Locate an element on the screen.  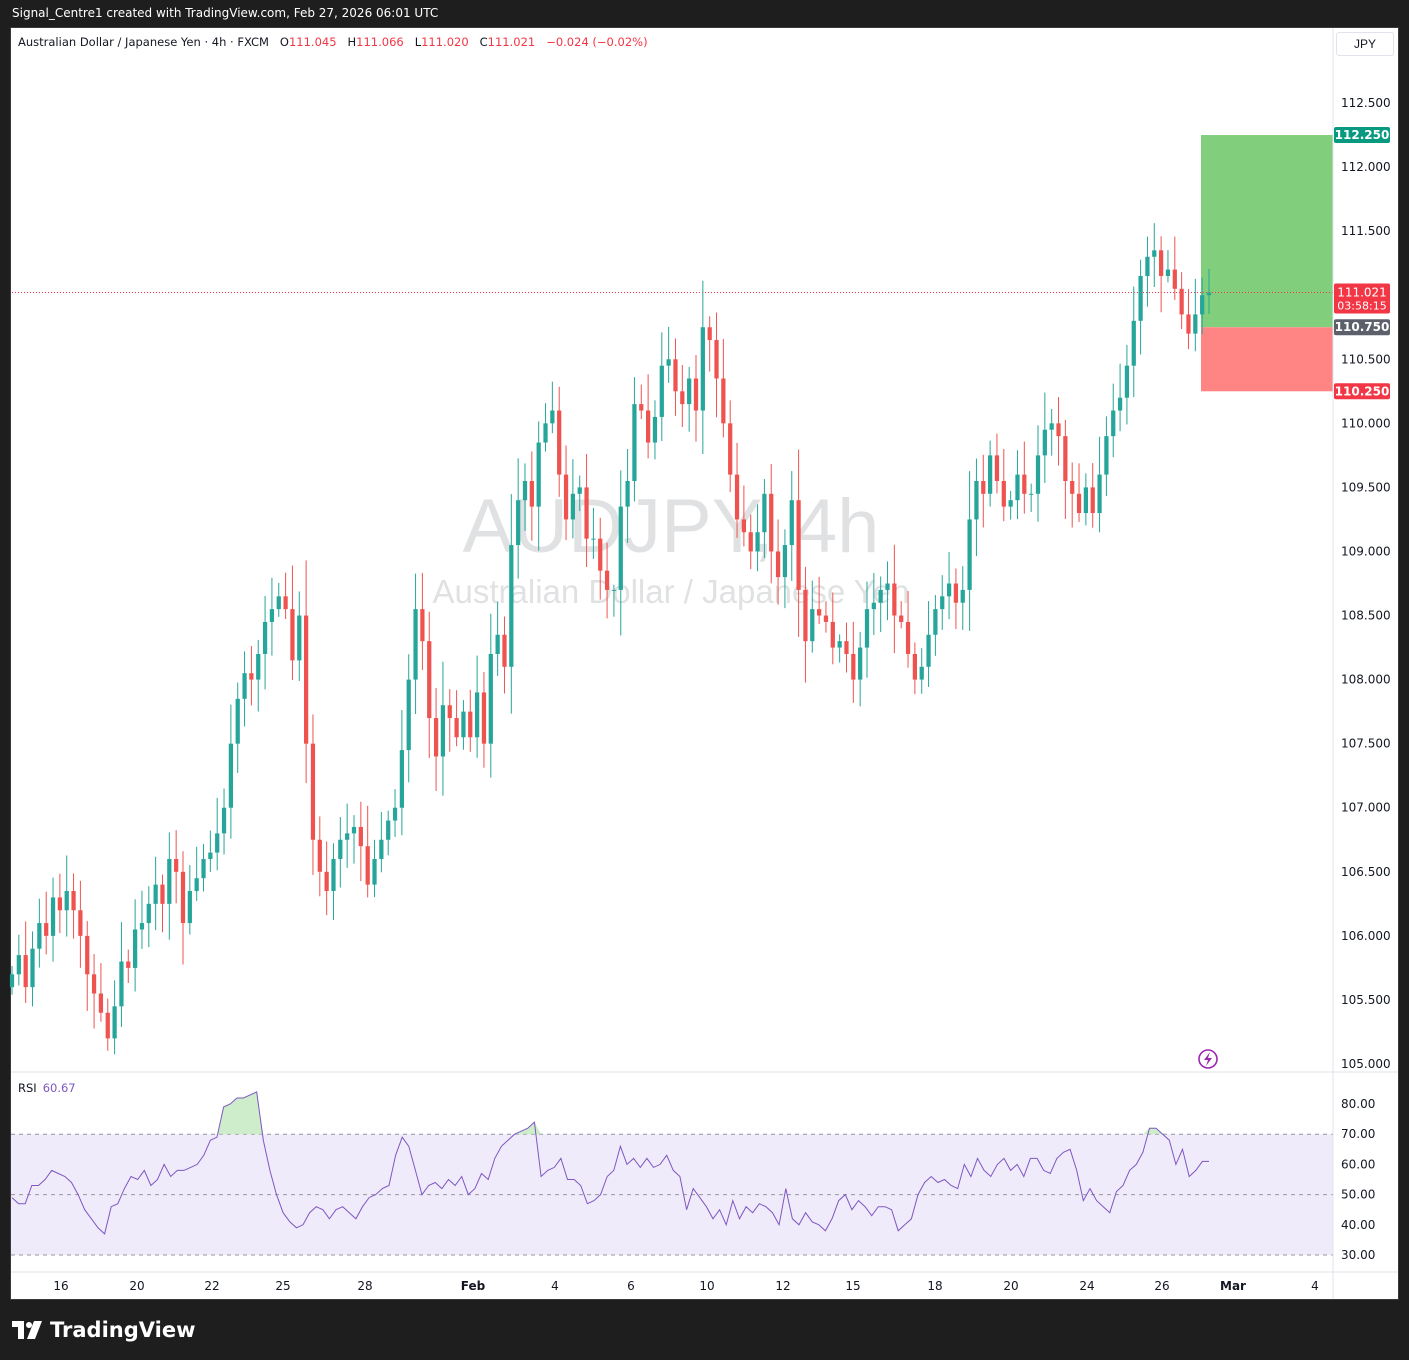
time-tick-label: 12 is located at coordinates (782, 1286).